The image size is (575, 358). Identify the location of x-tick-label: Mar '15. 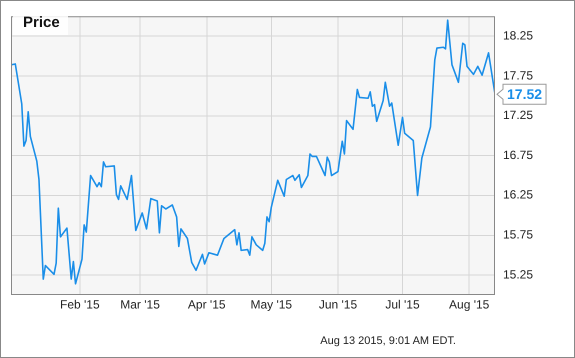
(140, 305).